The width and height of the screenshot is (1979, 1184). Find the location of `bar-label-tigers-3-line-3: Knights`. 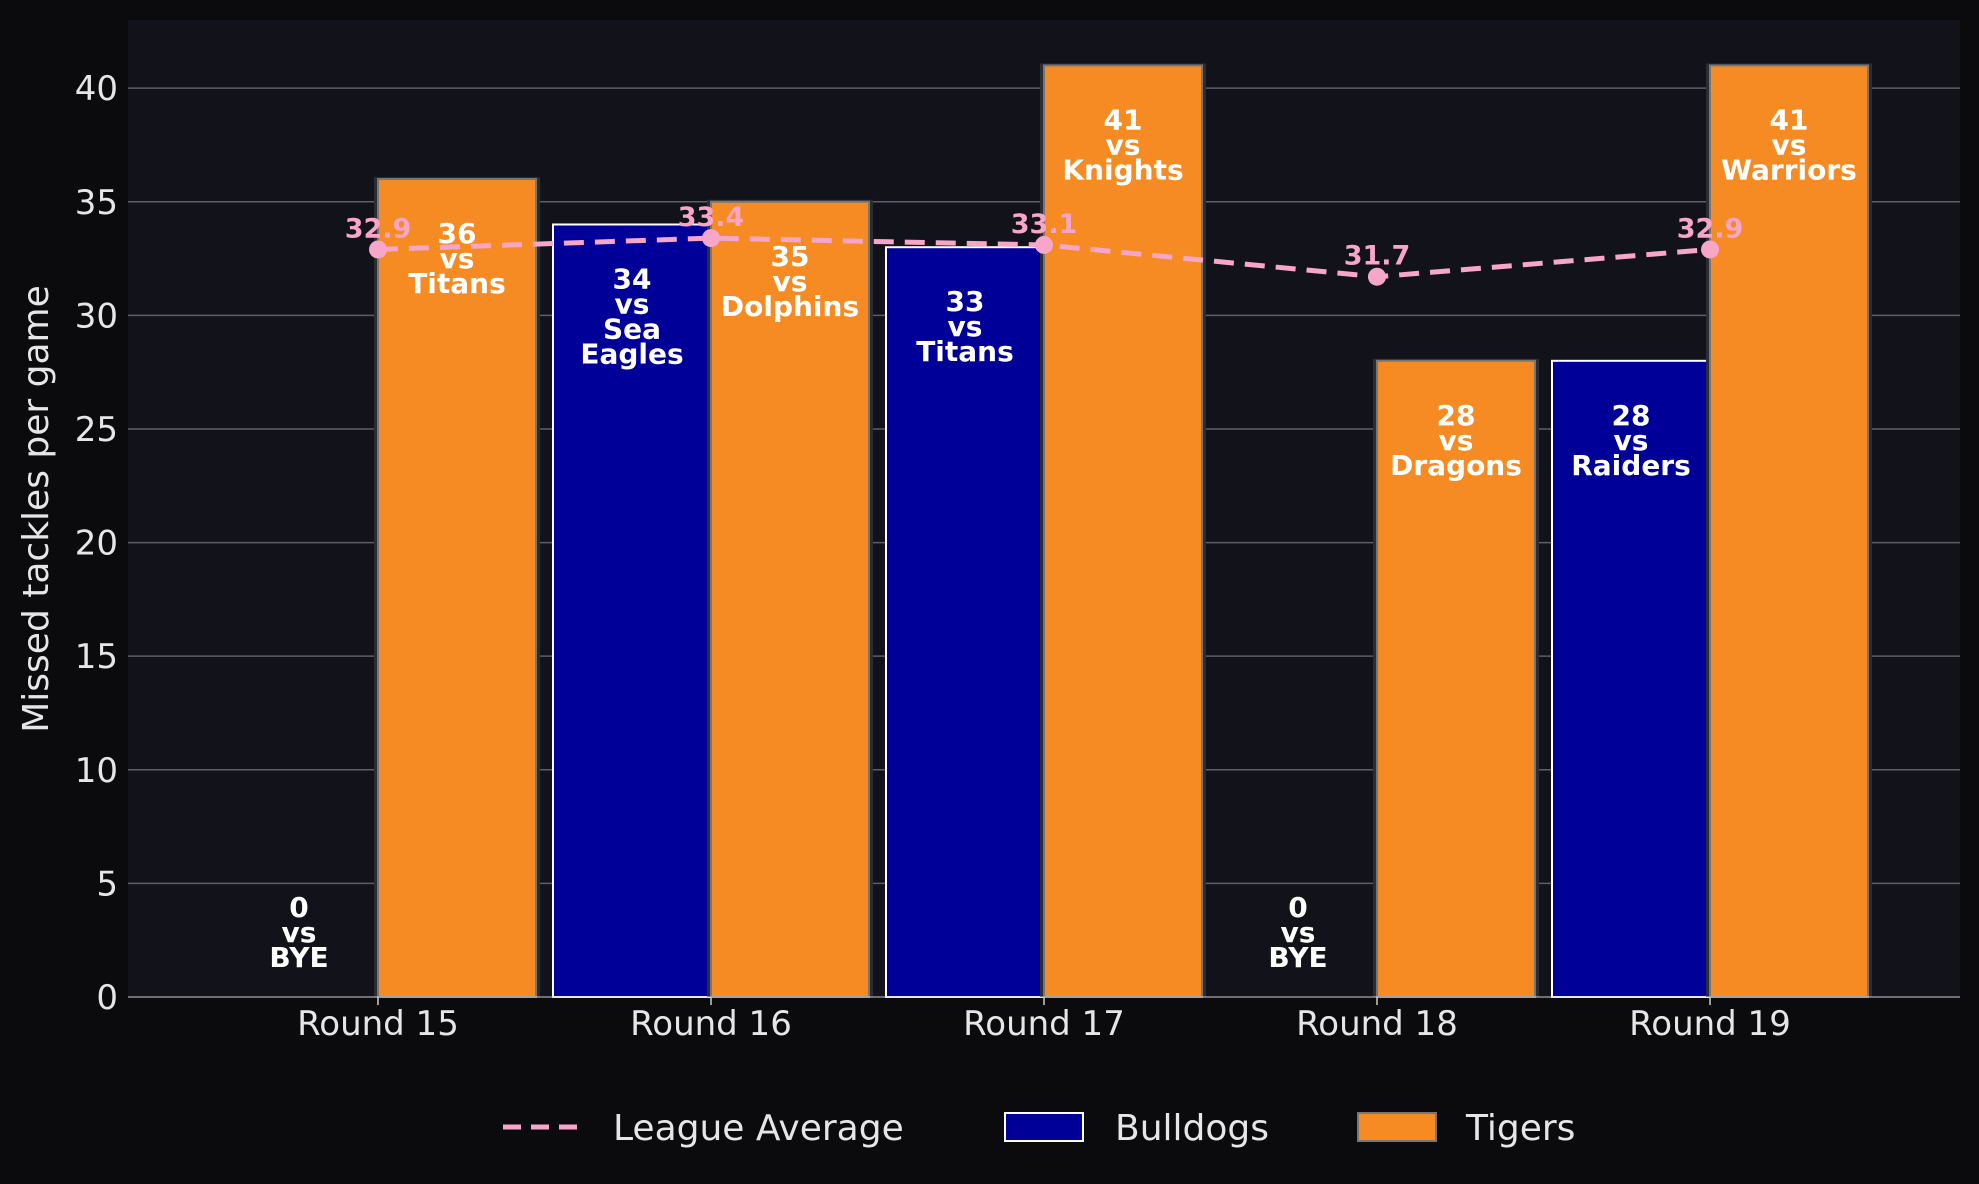

bar-label-tigers-3-line-3: Knights is located at coordinates (1122, 169).